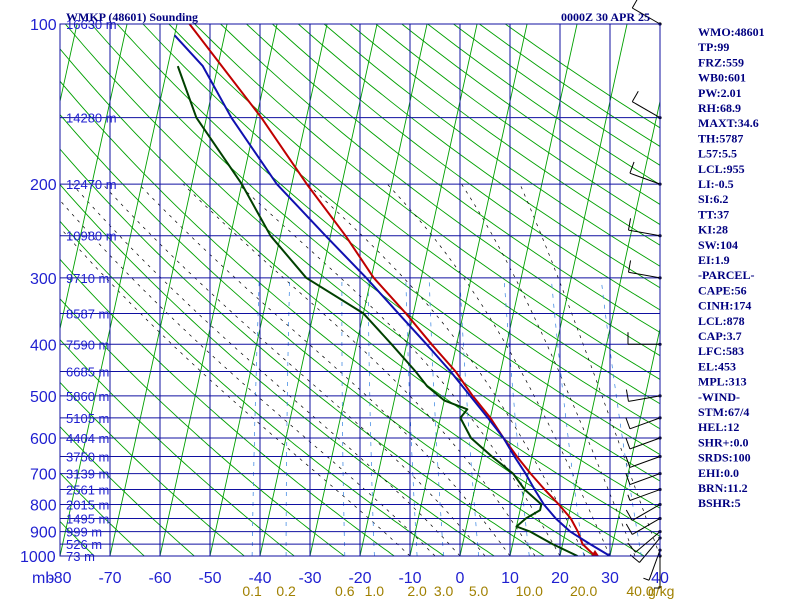 The height and width of the screenshot is (600, 800). What do you see at coordinates (132, 17) in the screenshot?
I see `chart-title: WMKP (48601) Sounding` at bounding box center [132, 17].